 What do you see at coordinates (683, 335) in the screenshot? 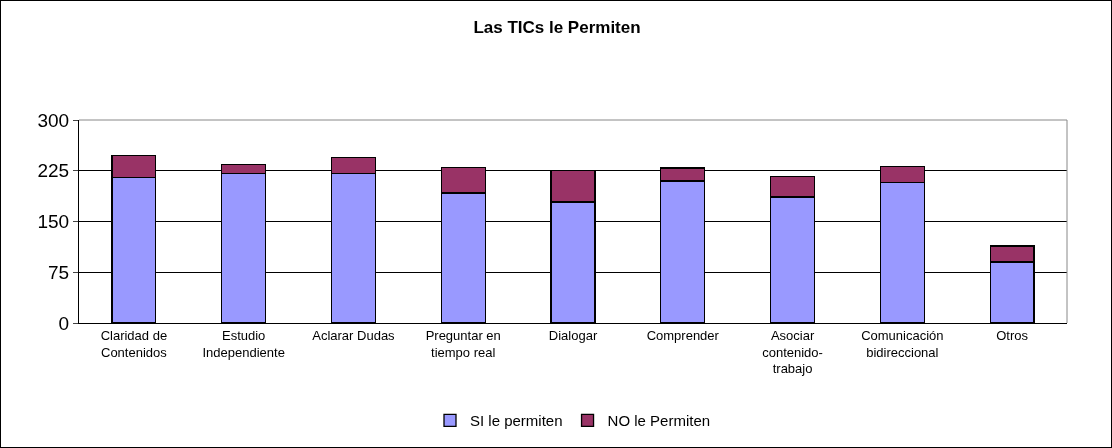
I see `x-tick-label: Comprender` at bounding box center [683, 335].